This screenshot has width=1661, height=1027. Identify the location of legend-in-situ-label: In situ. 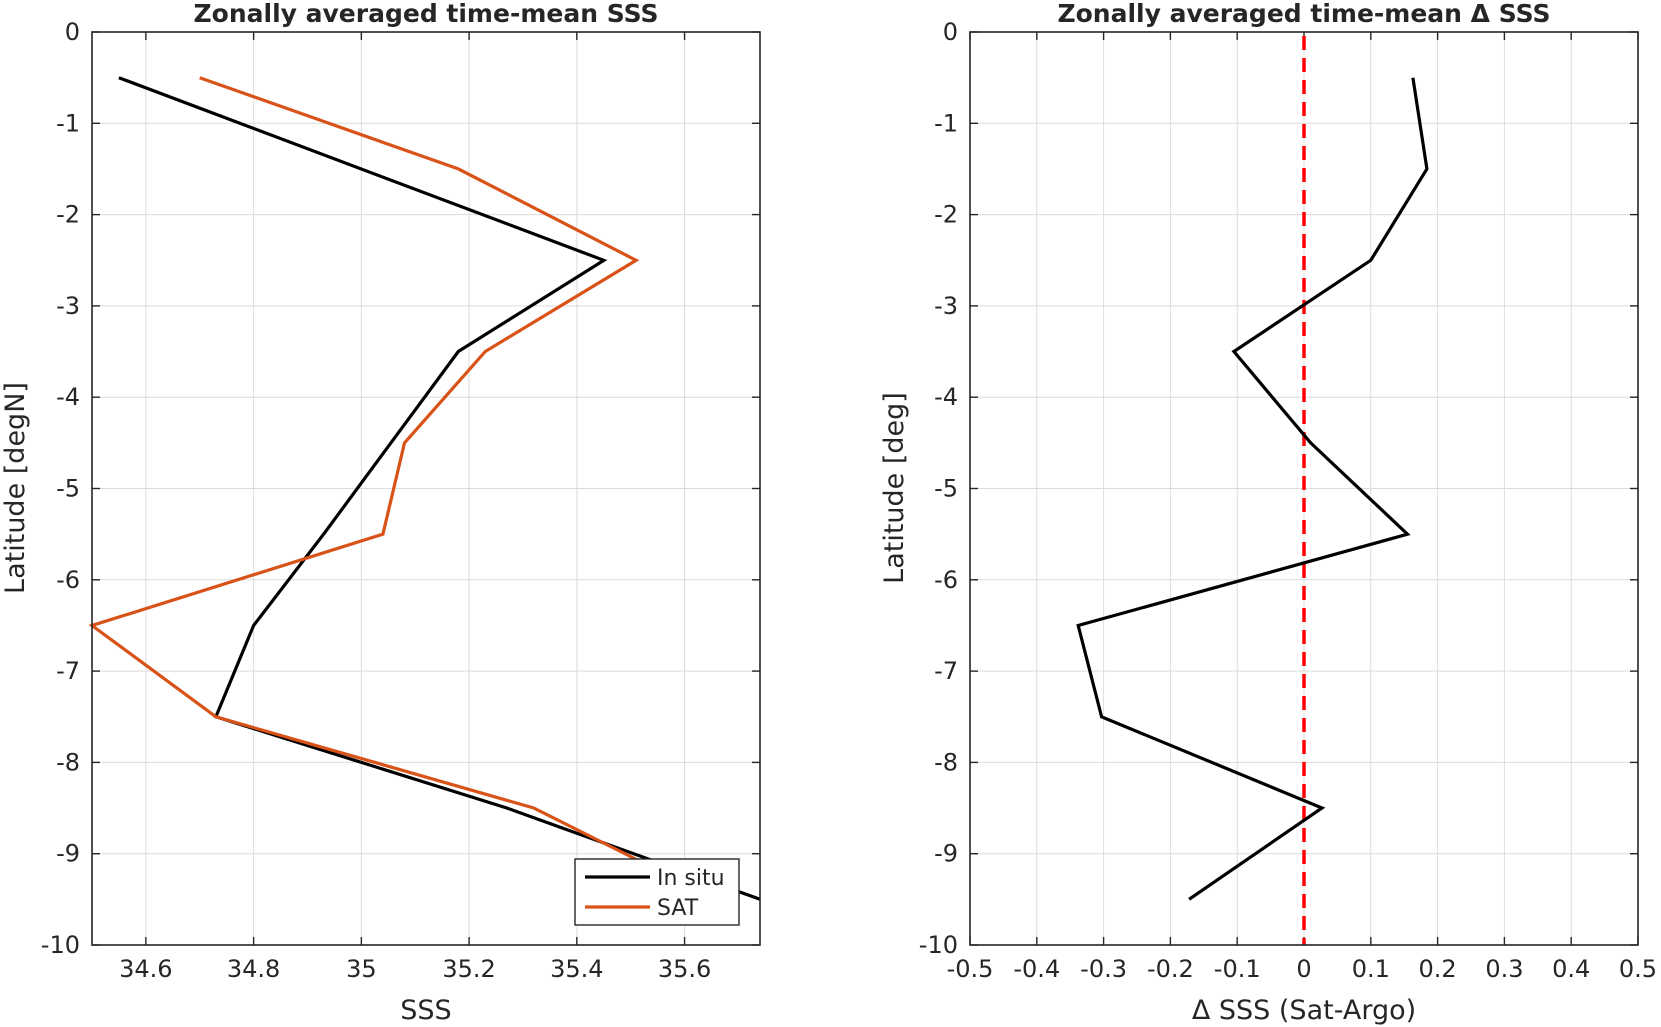
(691, 878).